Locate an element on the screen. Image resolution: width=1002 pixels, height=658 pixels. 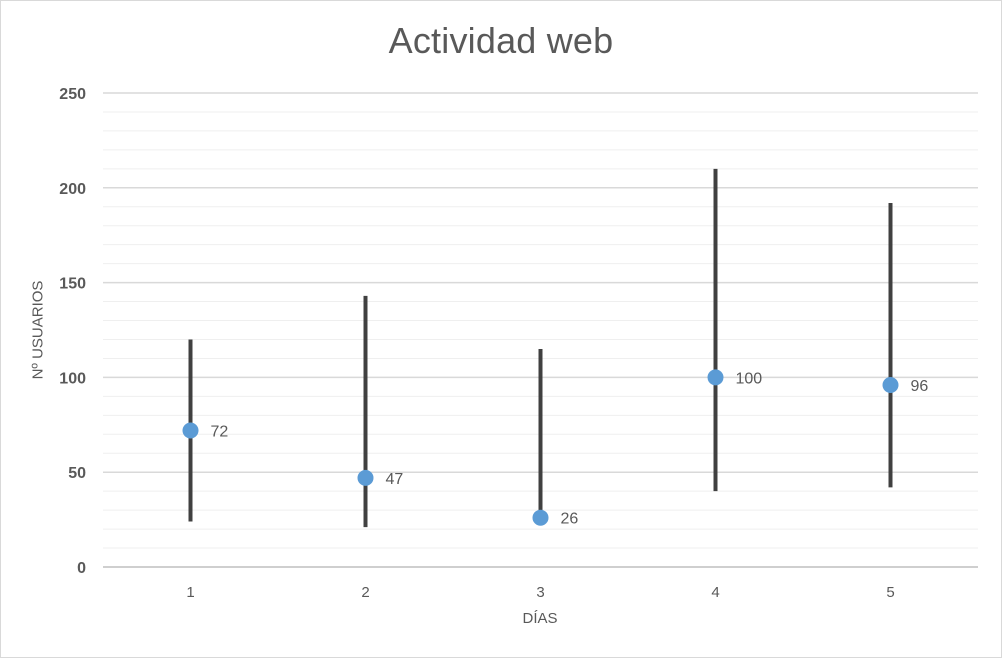
x-tick-label: 4 is located at coordinates (715, 592).